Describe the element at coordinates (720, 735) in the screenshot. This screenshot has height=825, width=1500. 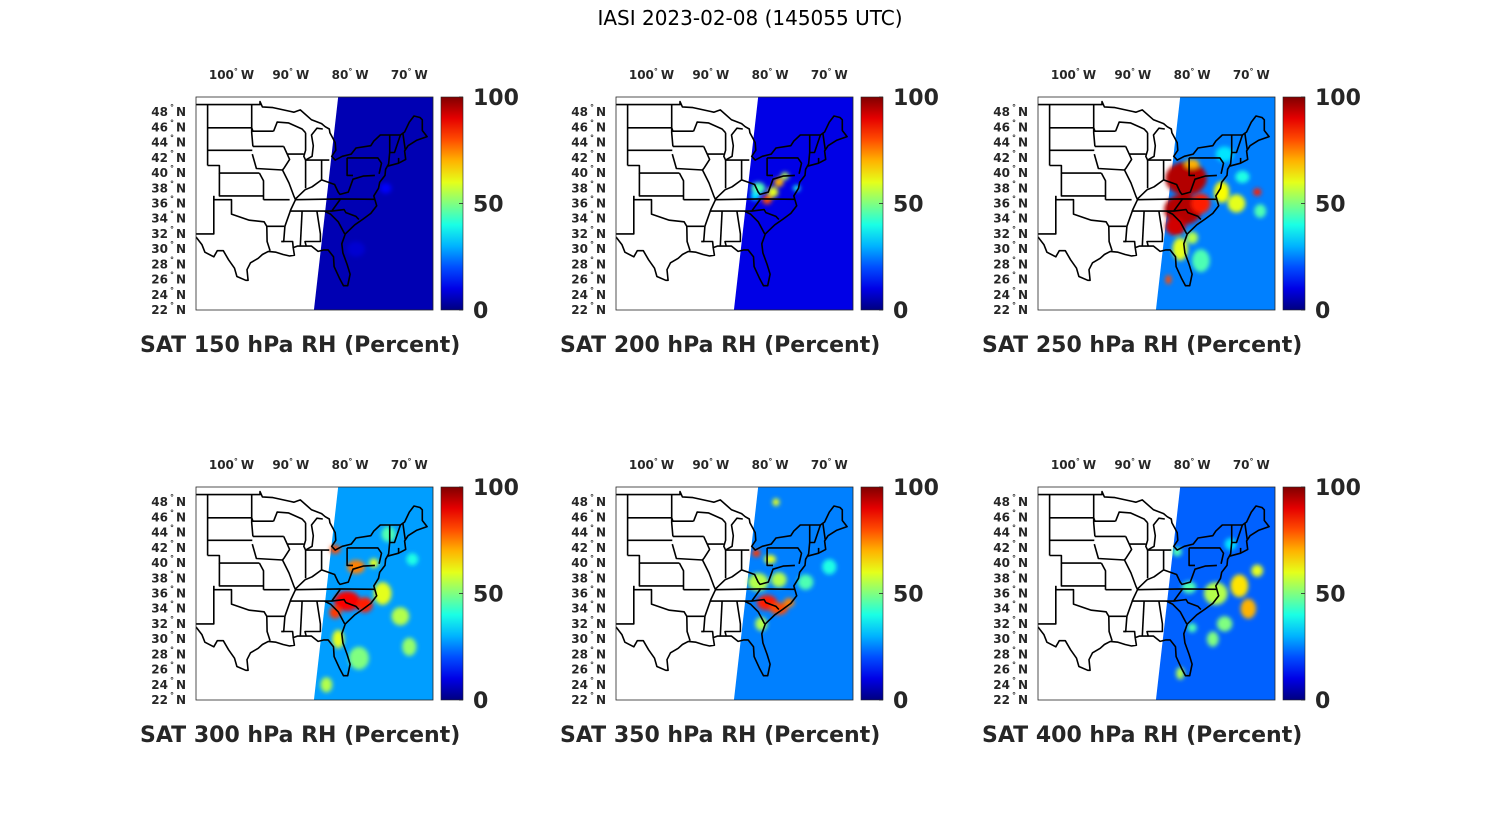
I see `panel-title: SAT 350 hPa RH (Percent)` at that location.